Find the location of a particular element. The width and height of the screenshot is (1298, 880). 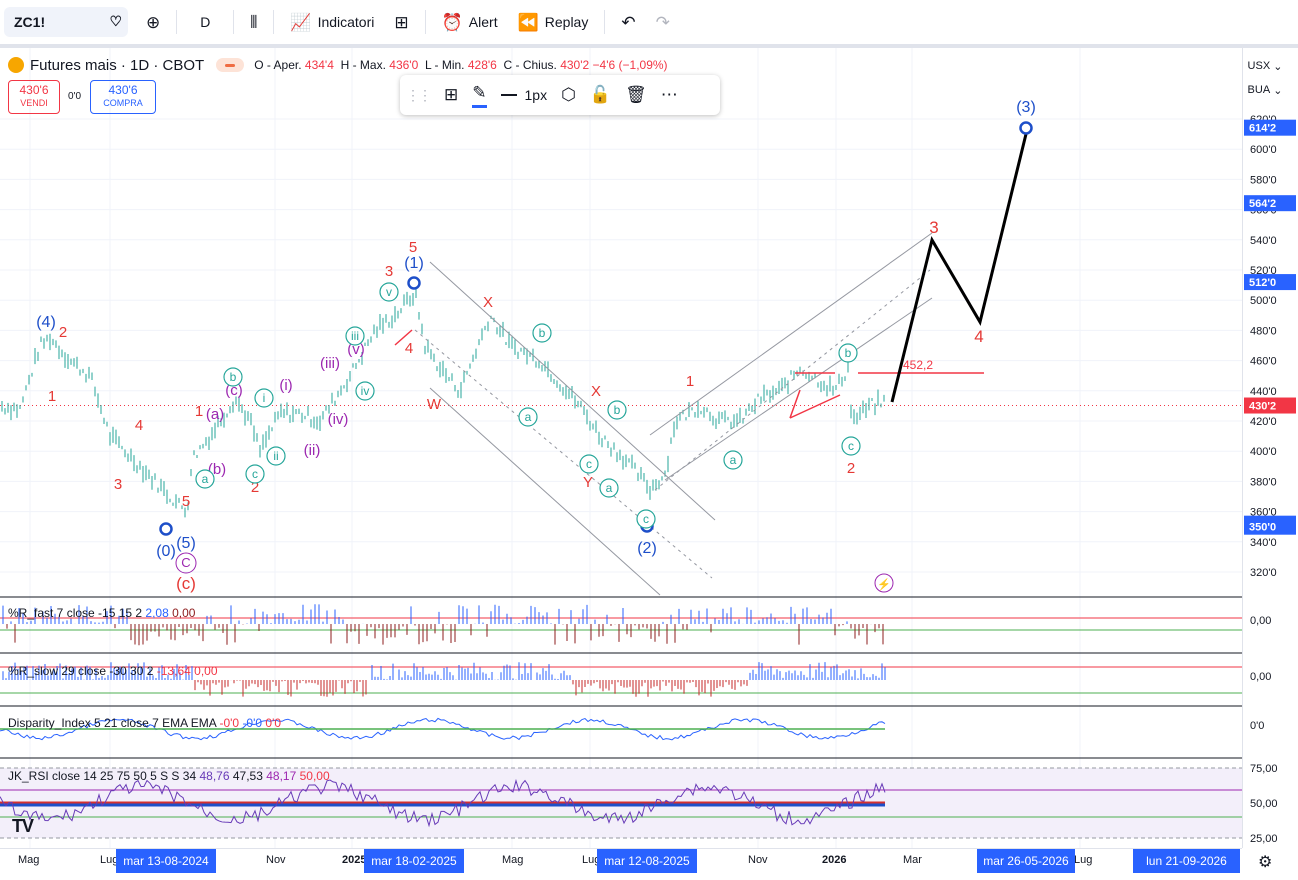

lock-icon: 🔓 is located at coordinates (600, 94).